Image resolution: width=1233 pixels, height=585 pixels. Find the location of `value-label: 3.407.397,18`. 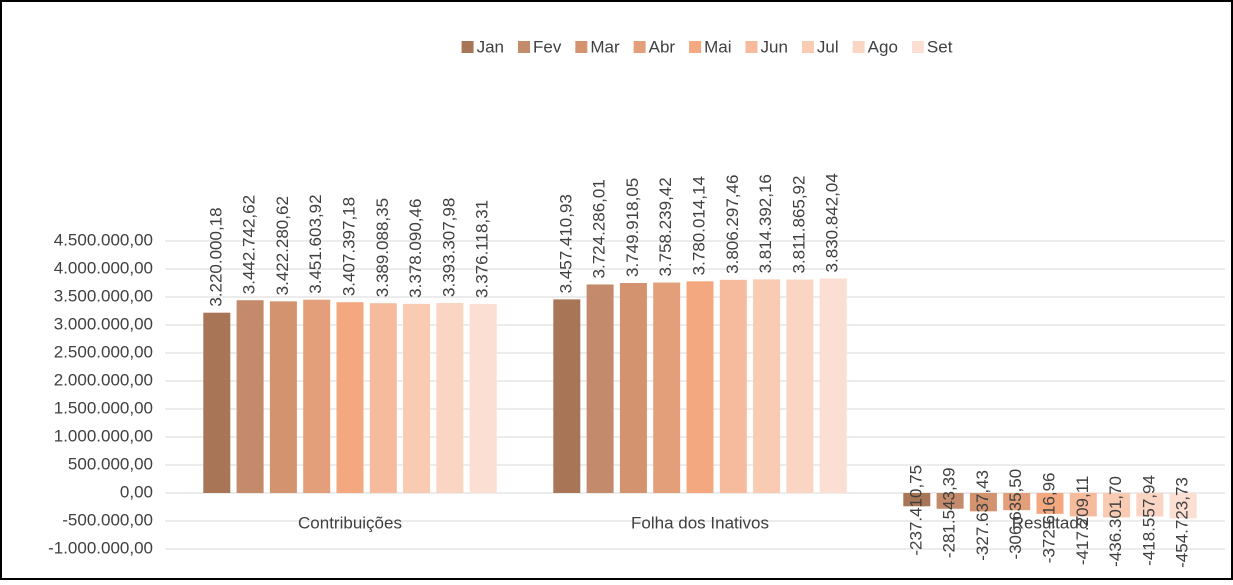

value-label: 3.407.397,18 is located at coordinates (348, 246).